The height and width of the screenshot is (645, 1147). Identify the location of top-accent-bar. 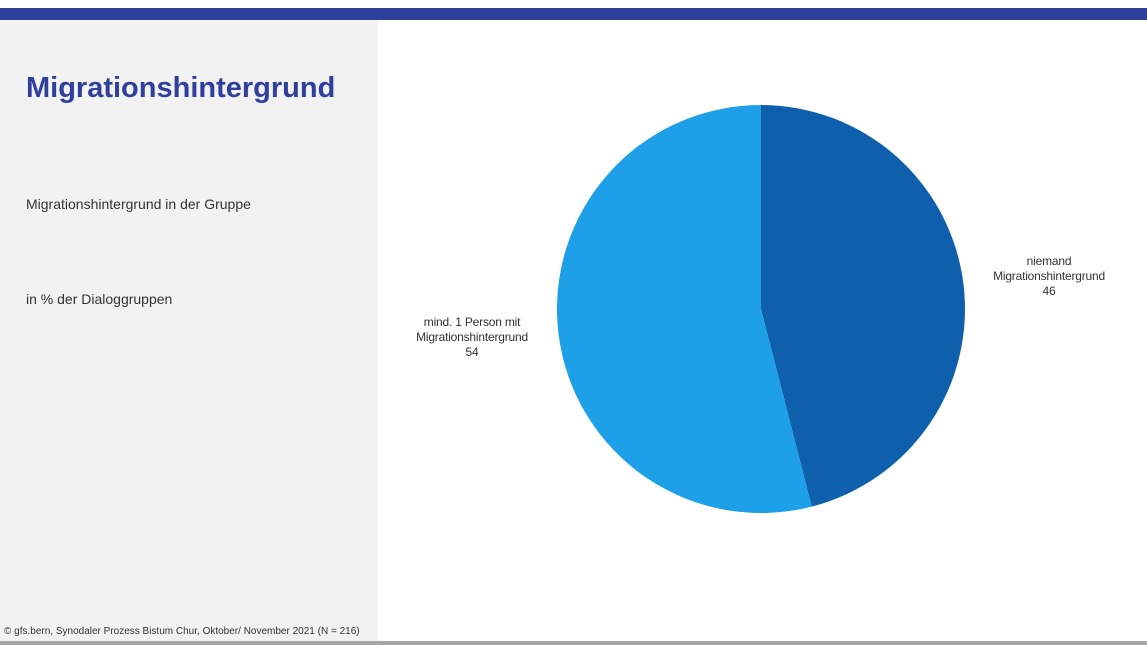
(573, 14).